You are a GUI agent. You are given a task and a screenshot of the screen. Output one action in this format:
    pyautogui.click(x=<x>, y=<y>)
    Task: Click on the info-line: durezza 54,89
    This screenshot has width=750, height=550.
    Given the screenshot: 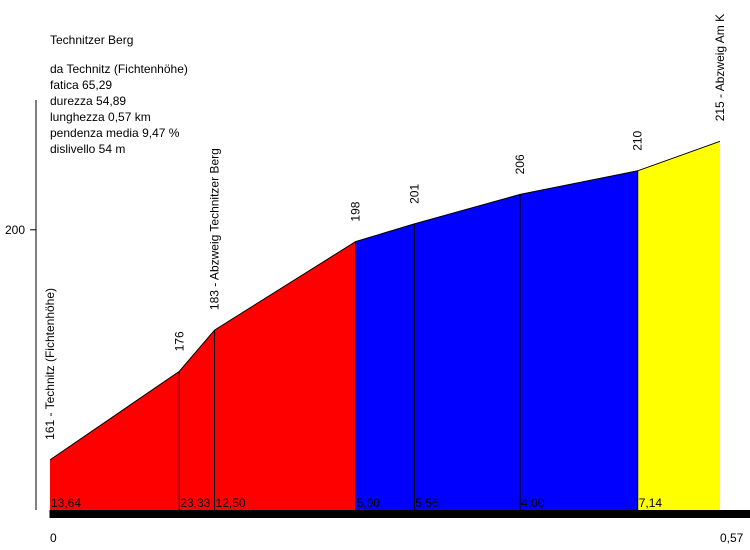 What is the action you would take?
    pyautogui.click(x=88, y=101)
    